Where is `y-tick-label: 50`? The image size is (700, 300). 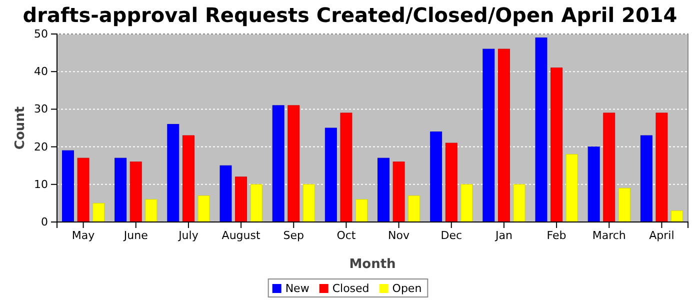
y-tick-label: 50 is located at coordinates (41, 34).